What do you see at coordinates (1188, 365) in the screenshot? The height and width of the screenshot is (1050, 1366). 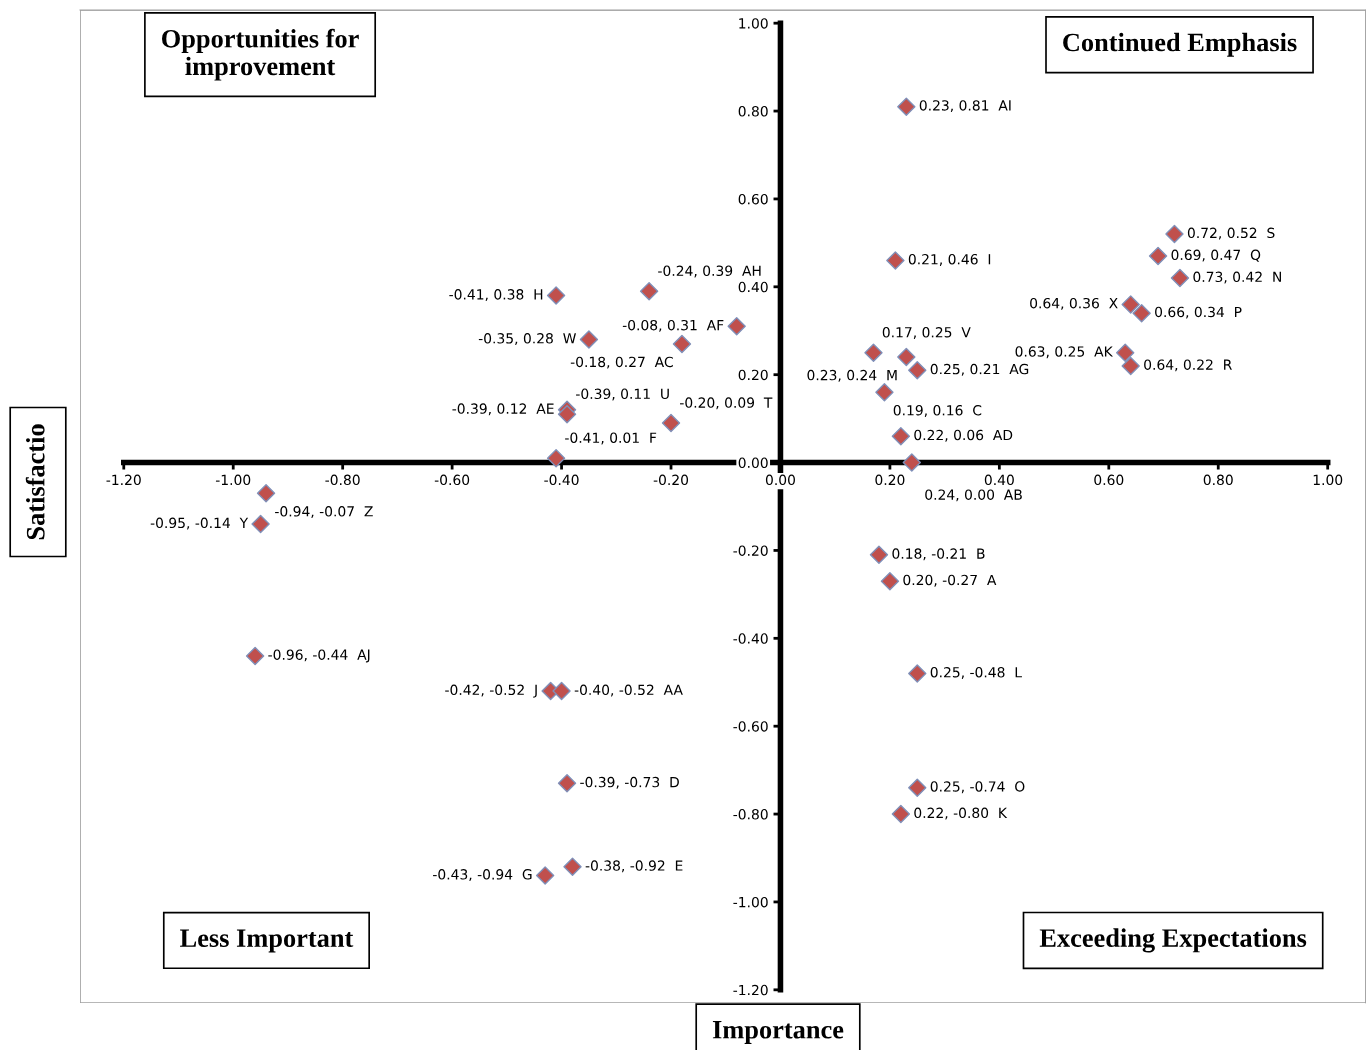 I see `data-label: 0.64, 0.22 R` at bounding box center [1188, 365].